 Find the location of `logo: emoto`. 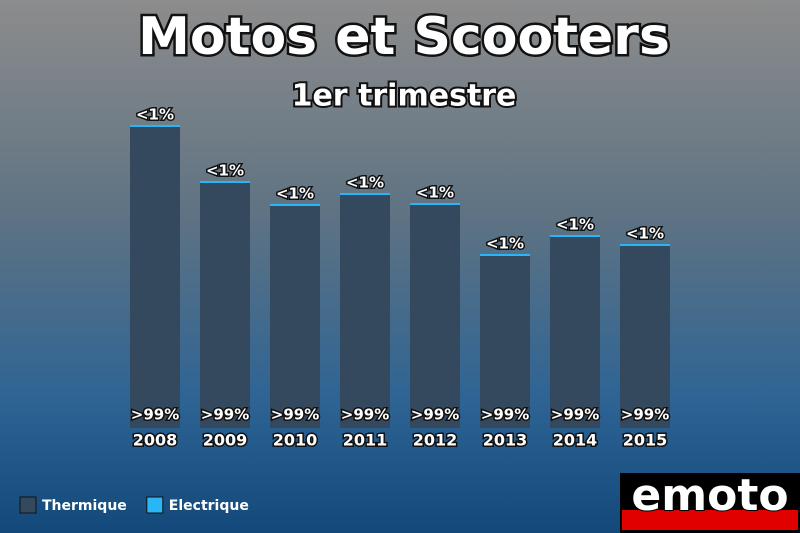

logo: emoto is located at coordinates (709, 495).